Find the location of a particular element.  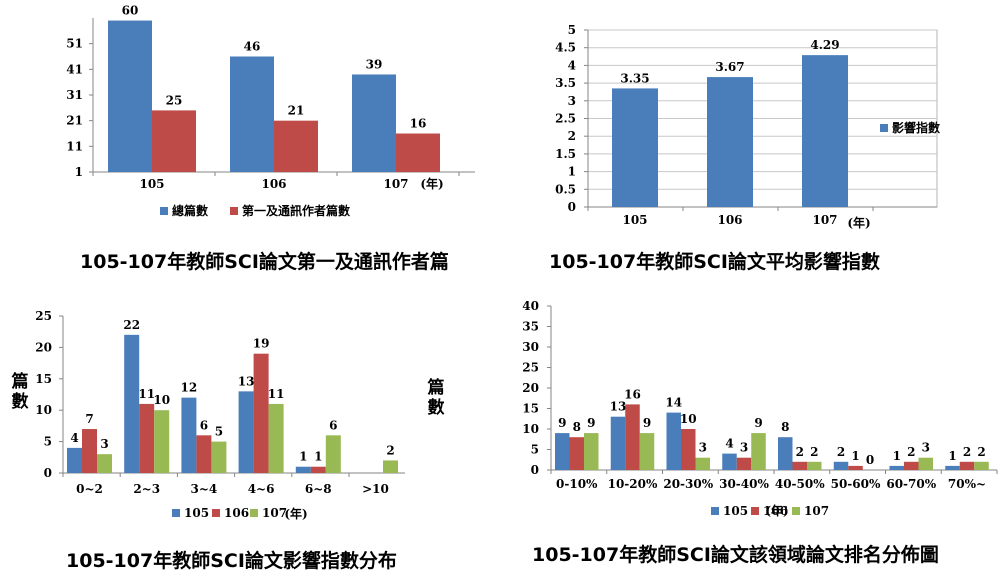

bar-105-40-50% is located at coordinates (785, 453).